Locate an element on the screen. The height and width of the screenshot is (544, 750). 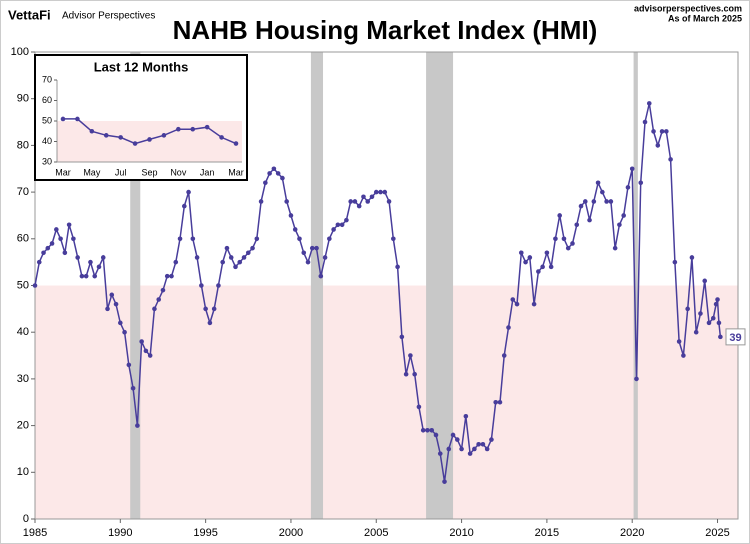
inset-y-tick-label: 30 is located at coordinates (47, 161).